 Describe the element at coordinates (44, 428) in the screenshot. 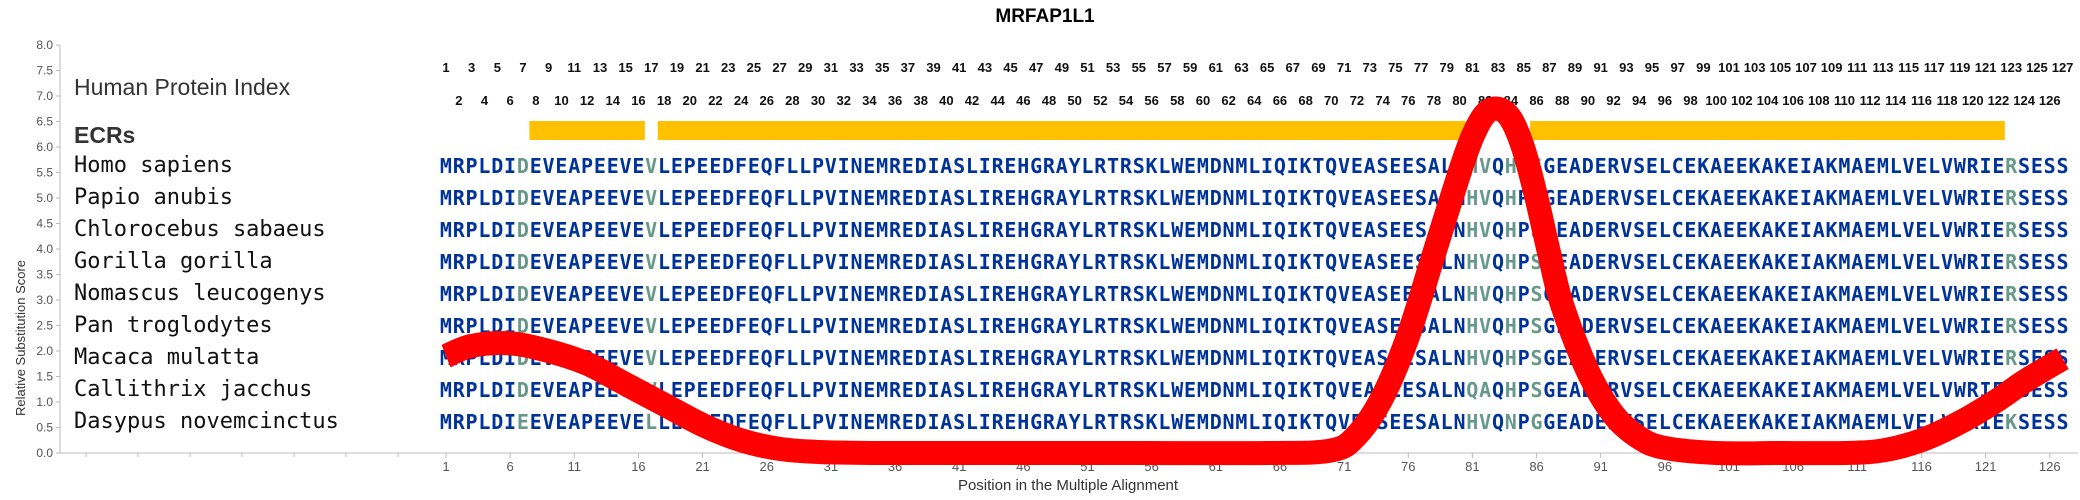

I see `y-tick-label: 0.5` at that location.